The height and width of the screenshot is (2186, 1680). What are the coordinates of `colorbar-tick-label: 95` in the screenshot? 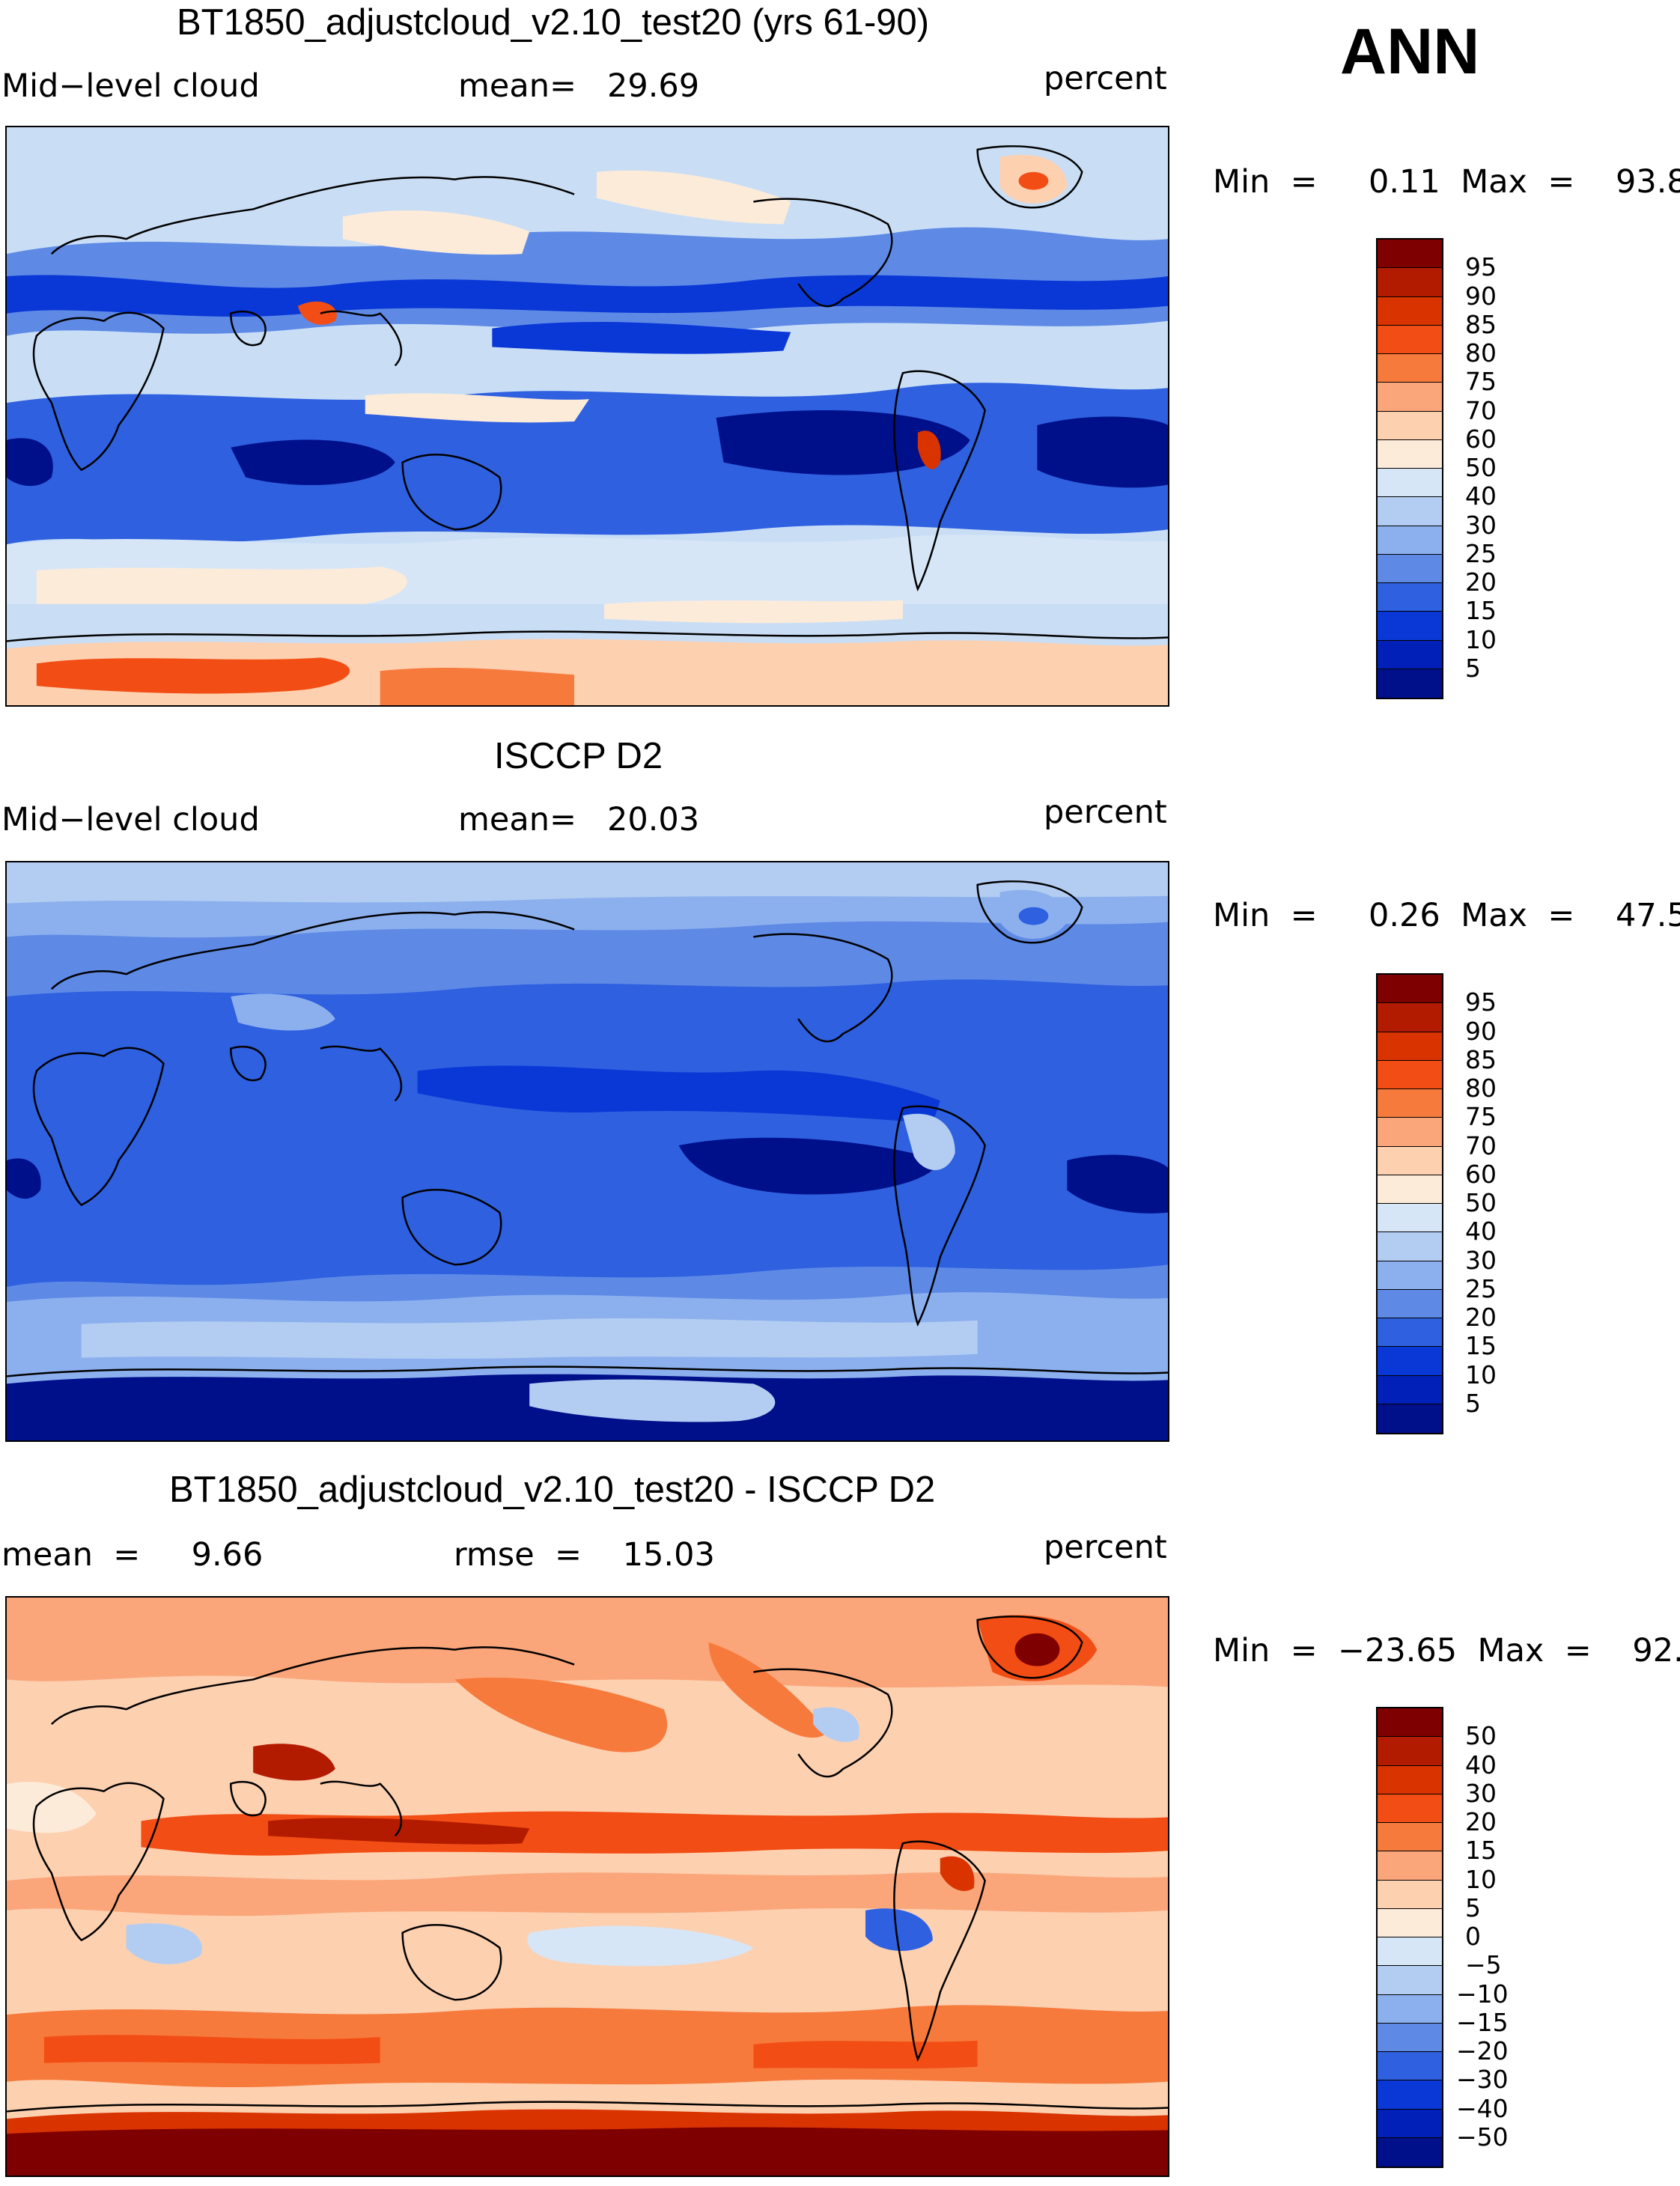 It's located at (1481, 1002).